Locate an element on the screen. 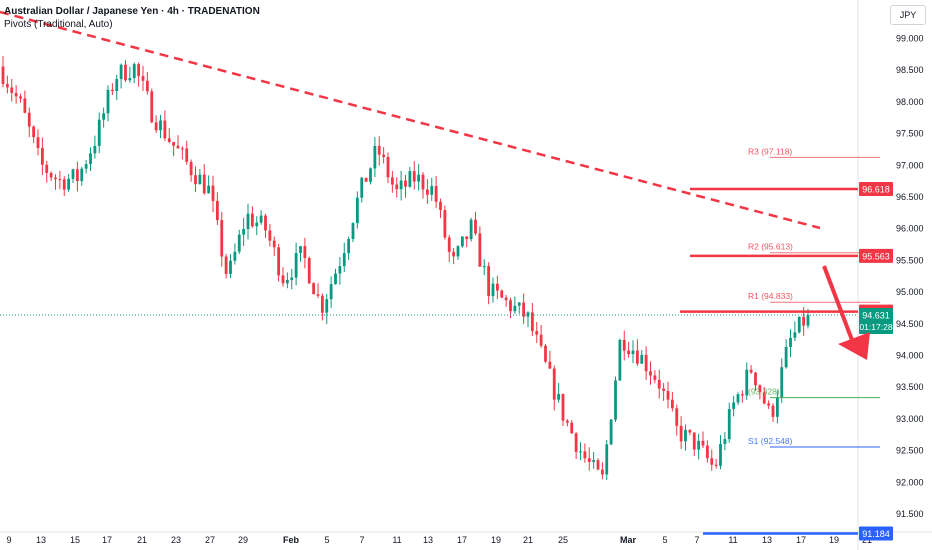 This screenshot has width=932, height=550. x-tick-label: 7 is located at coordinates (361, 540).